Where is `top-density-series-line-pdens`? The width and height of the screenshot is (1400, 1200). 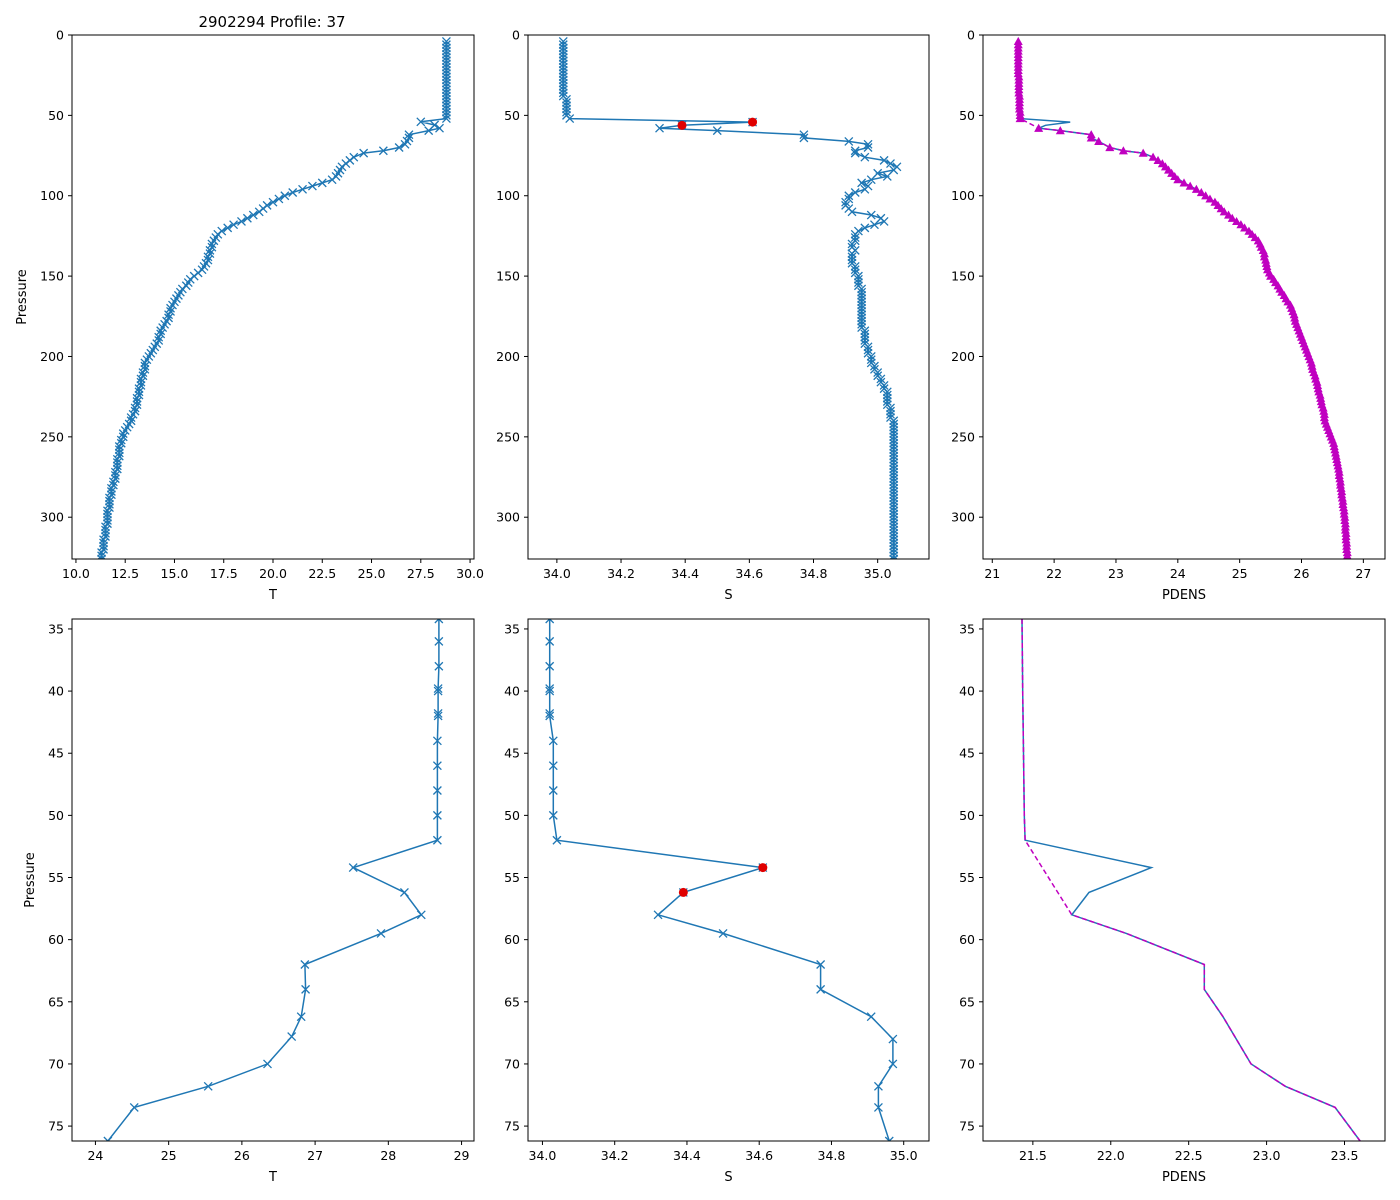
top-density-series-line-pdens is located at coordinates (1183, 300).